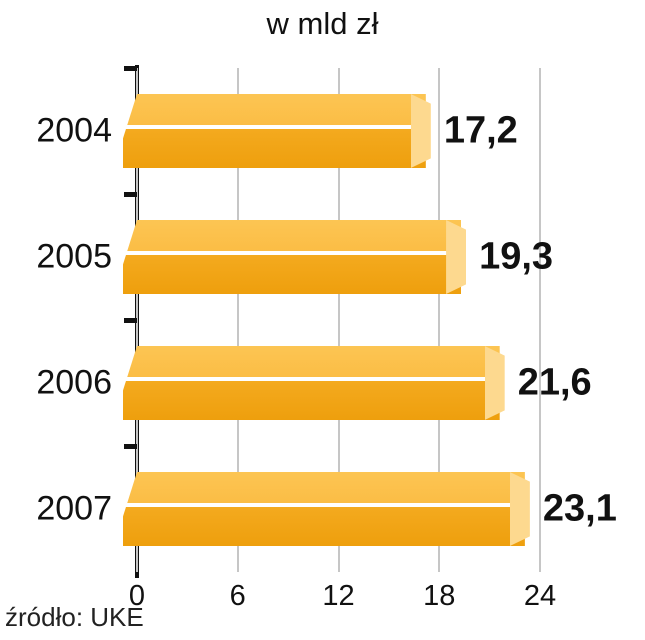 This screenshot has height=640, width=645. Describe the element at coordinates (338, 596) in the screenshot. I see `x-tick-label: 12` at that location.